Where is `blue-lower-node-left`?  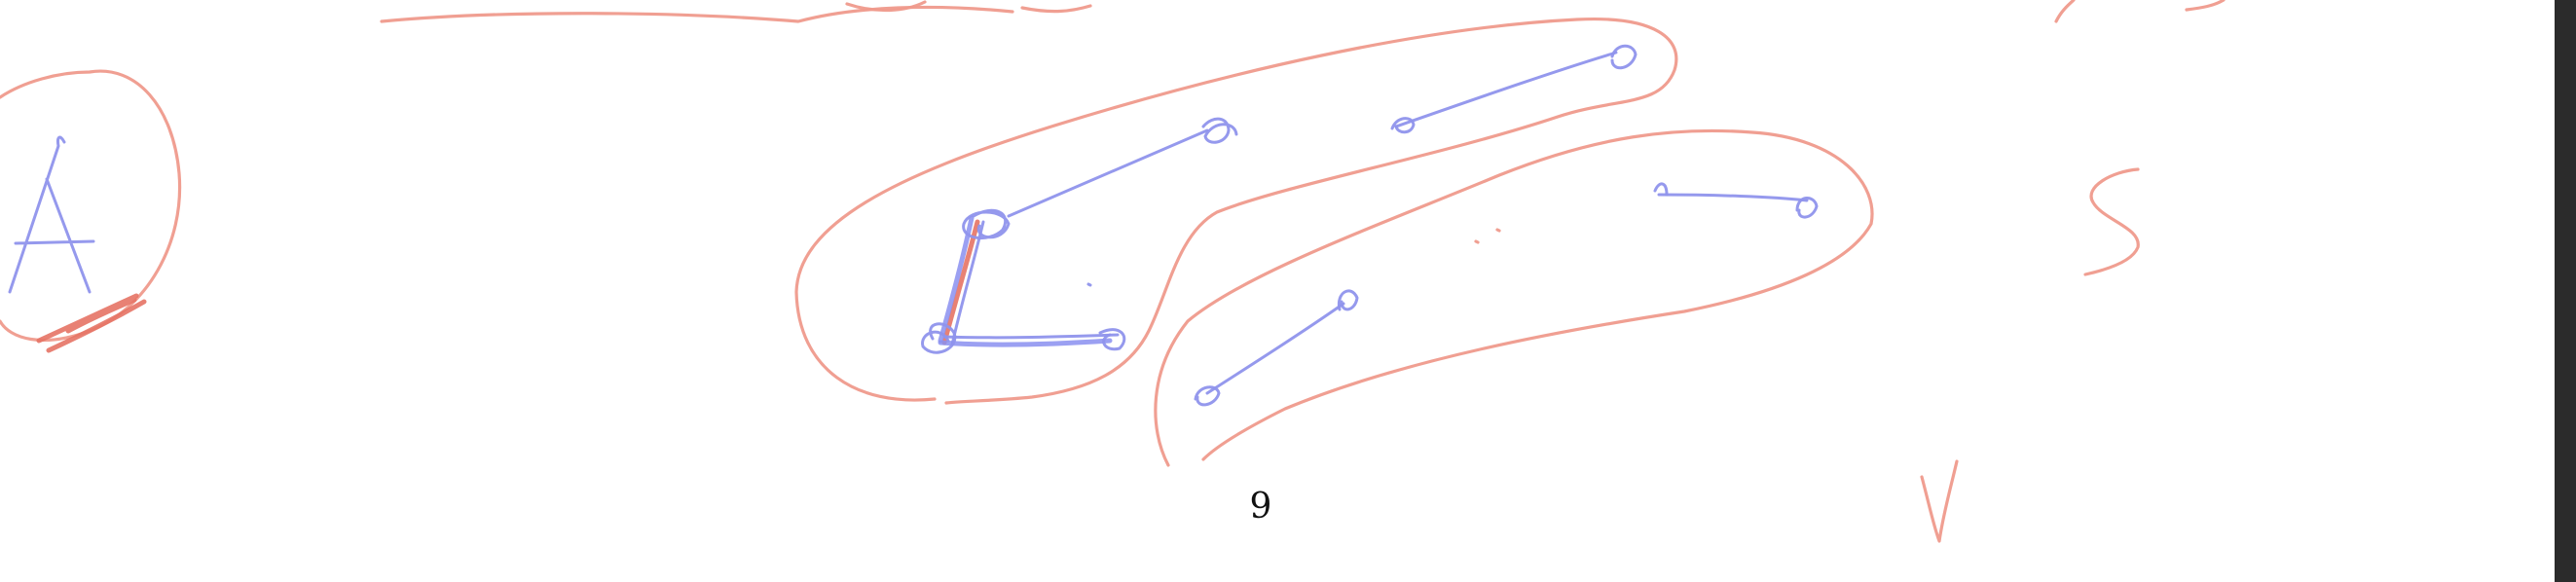
blue-lower-node-left is located at coordinates (1207, 396).